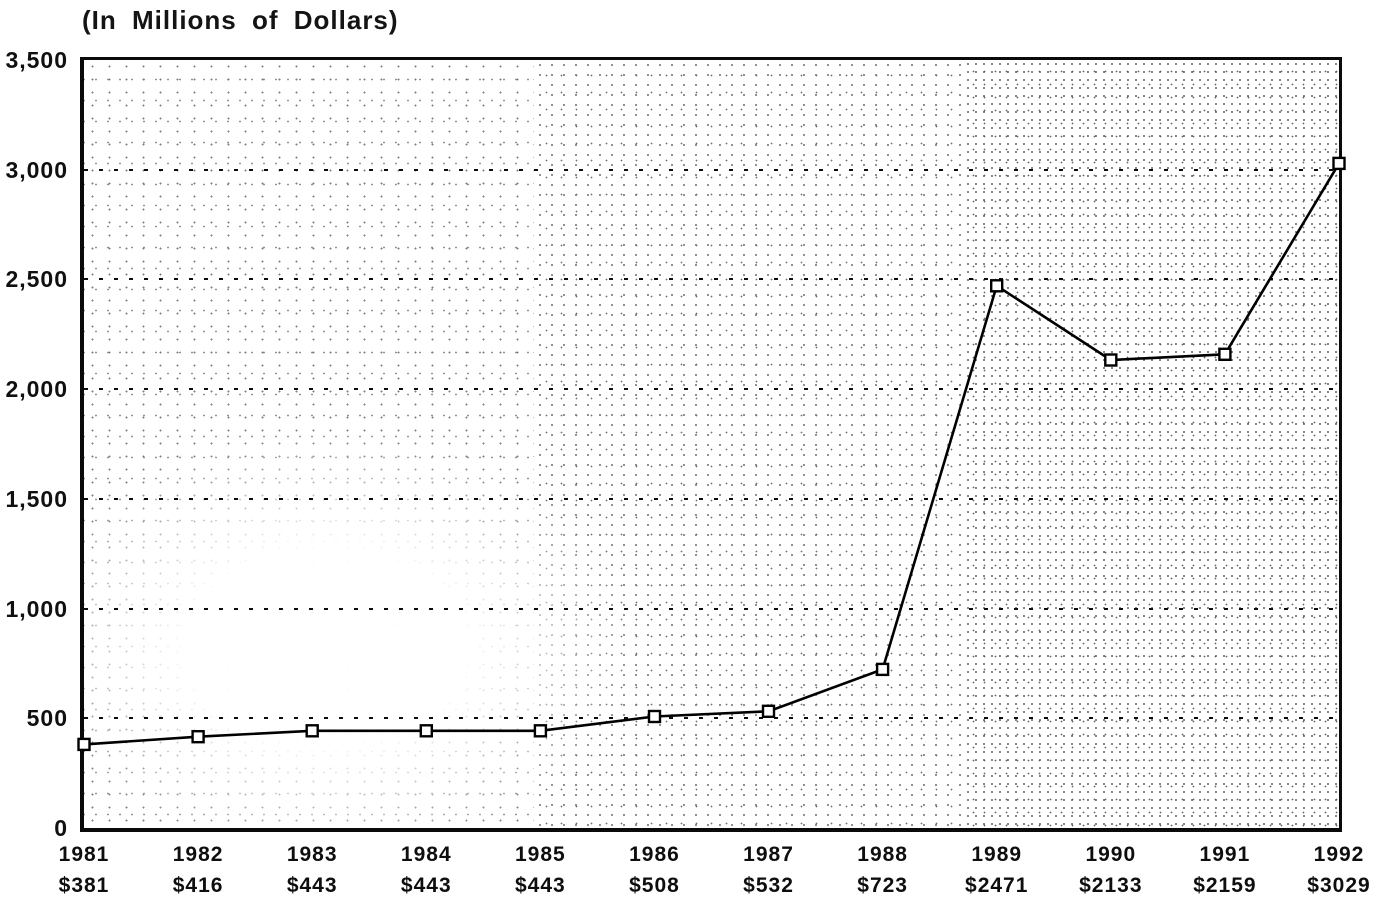 This screenshot has width=1378, height=908. I want to click on x-axis-year-label: 1988, so click(882, 854).